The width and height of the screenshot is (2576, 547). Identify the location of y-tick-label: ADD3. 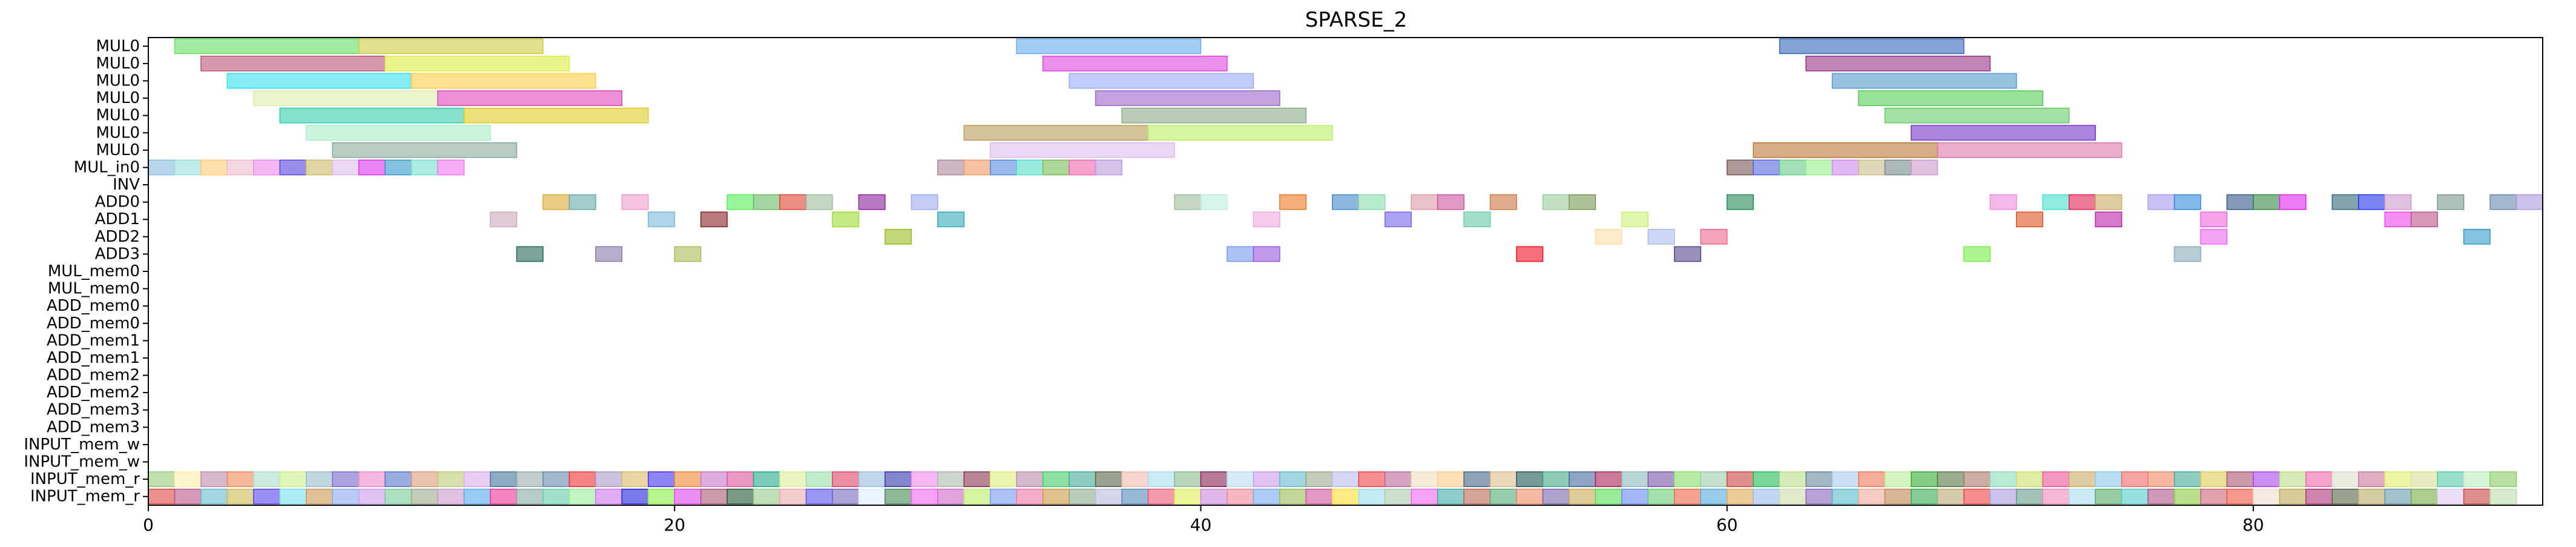
(117, 254).